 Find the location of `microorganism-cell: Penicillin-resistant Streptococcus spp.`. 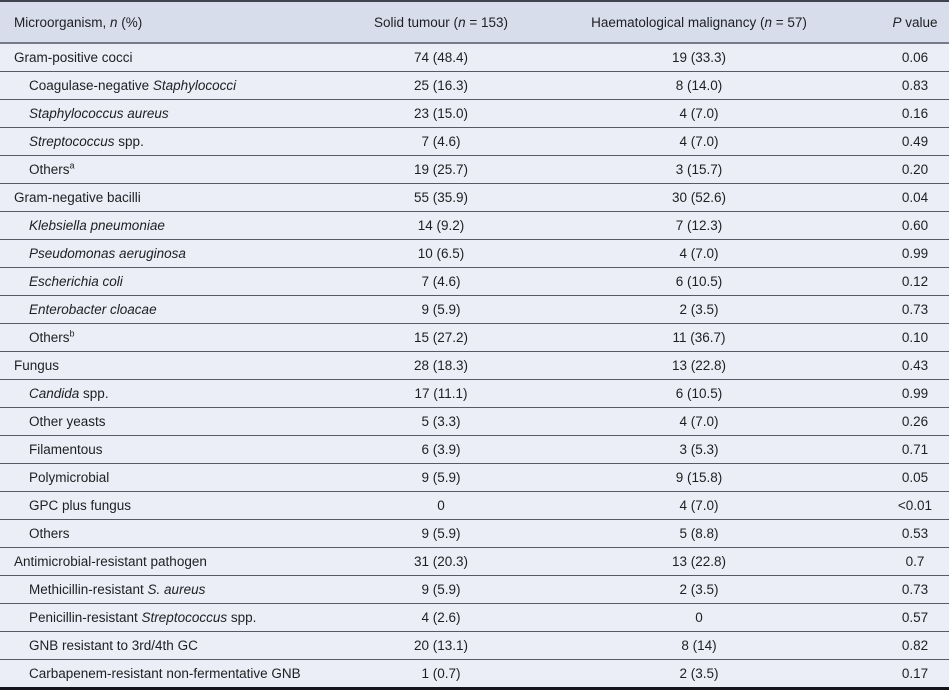

microorganism-cell: Penicillin-resistant Streptococcus spp. is located at coordinates (165, 617).